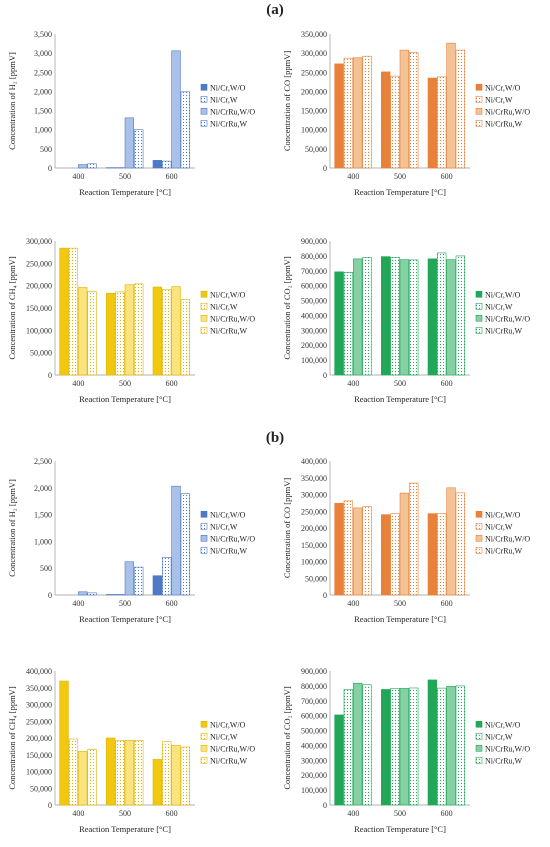 The width and height of the screenshot is (550, 847). Describe the element at coordinates (314, 301) in the screenshot. I see `y-tick-label: 500,000` at that location.